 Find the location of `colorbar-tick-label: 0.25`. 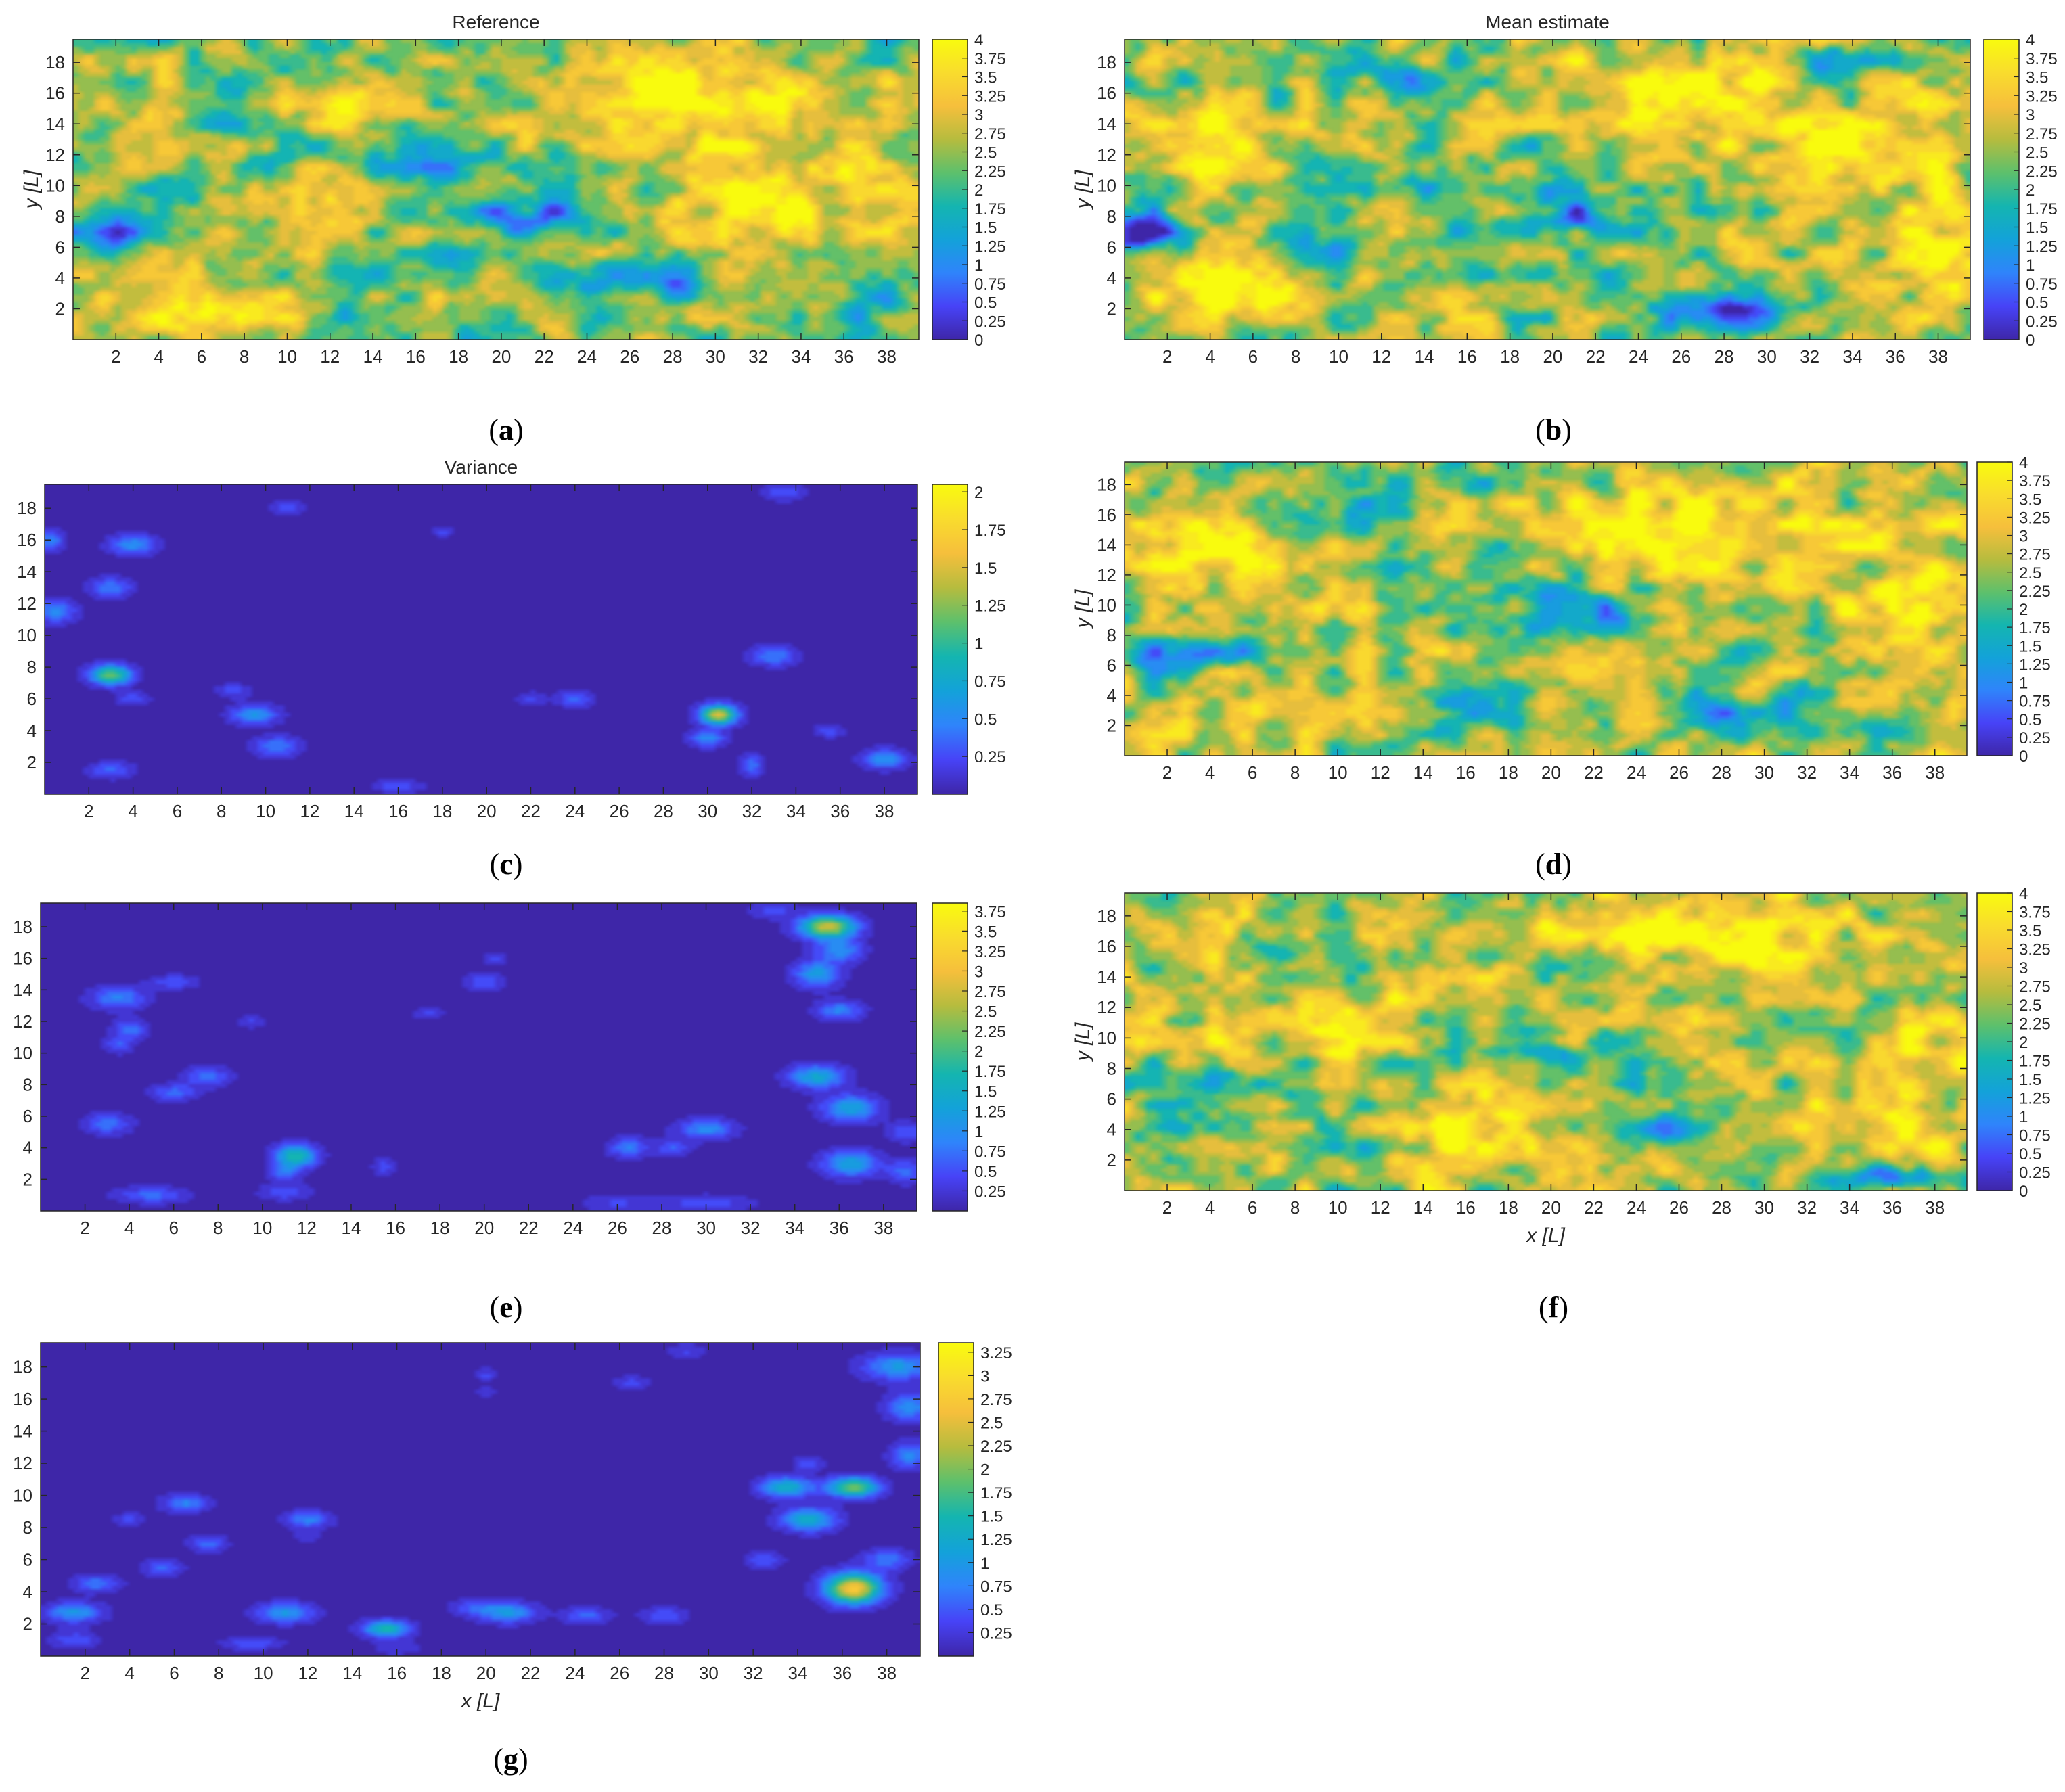

colorbar-tick-label: 0.25 is located at coordinates (990, 757).